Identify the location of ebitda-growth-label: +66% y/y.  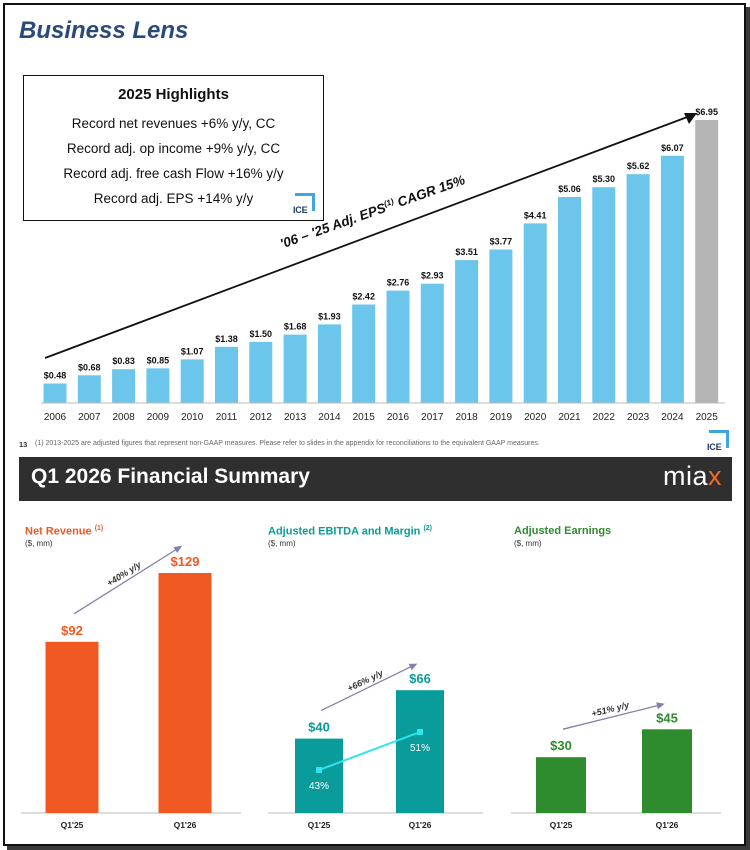
(366, 680).